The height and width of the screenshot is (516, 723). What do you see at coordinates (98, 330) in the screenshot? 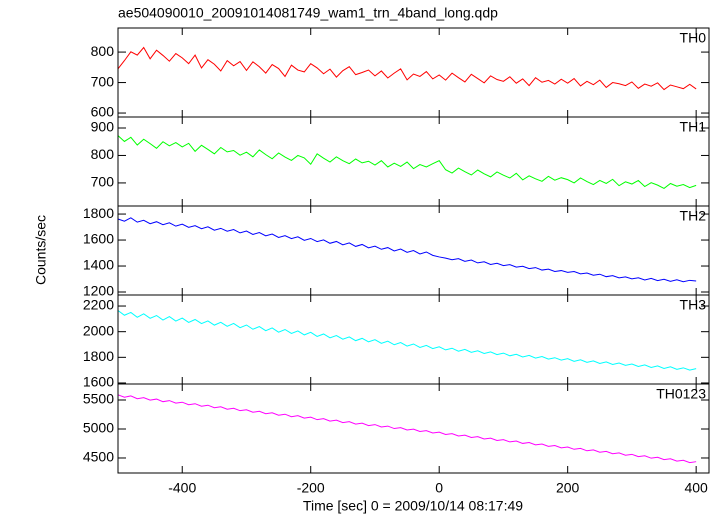
I see `y-tick-label: 2000` at bounding box center [98, 330].